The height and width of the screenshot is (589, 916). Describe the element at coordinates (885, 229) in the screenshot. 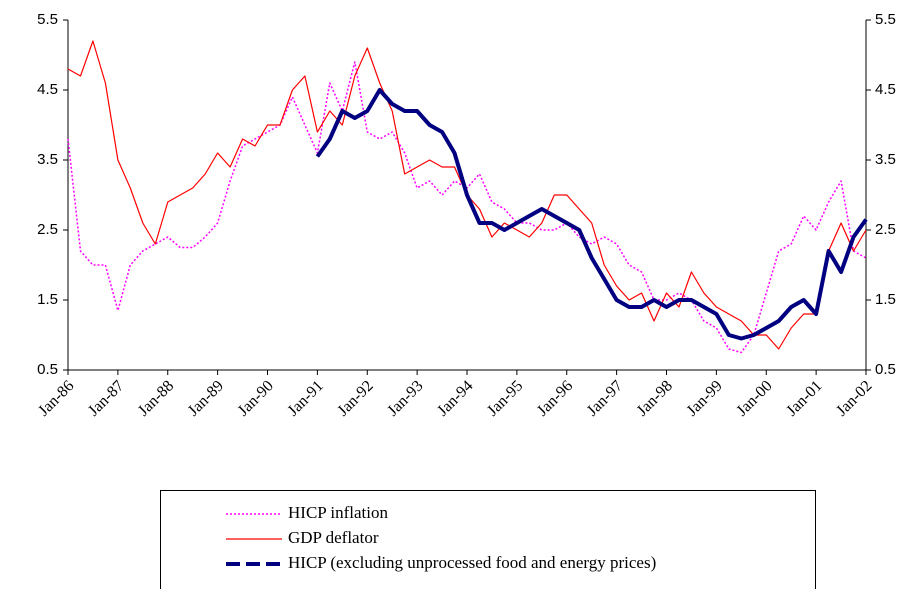

I see `y2-tick-label: 2.5` at that location.